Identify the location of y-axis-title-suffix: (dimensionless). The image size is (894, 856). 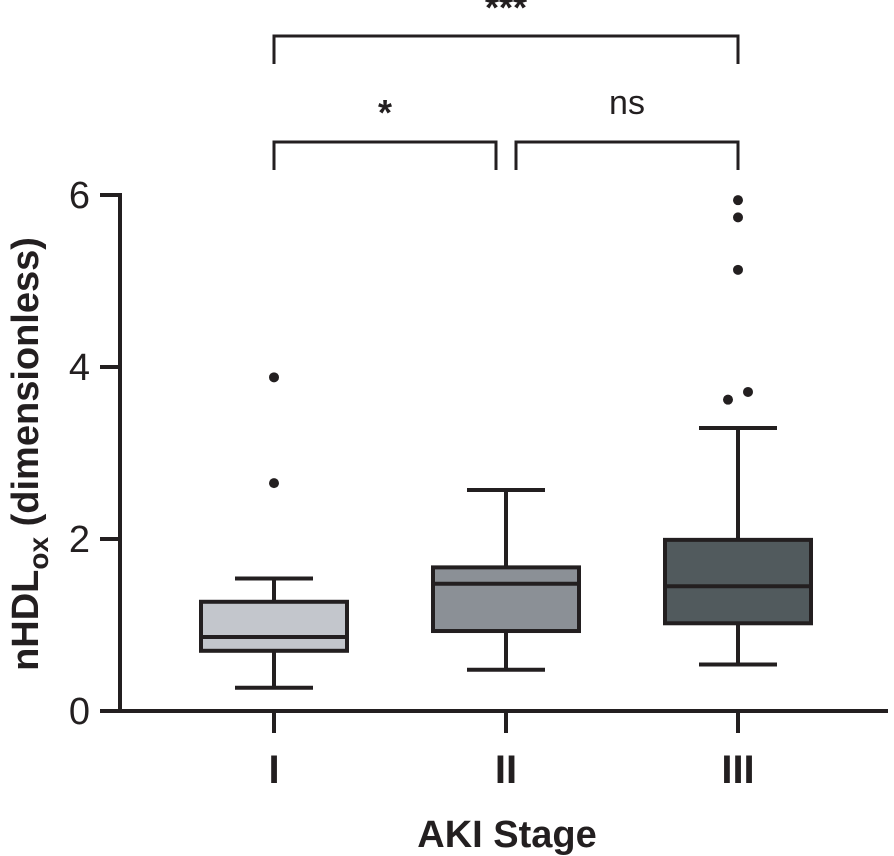
(26, 387).